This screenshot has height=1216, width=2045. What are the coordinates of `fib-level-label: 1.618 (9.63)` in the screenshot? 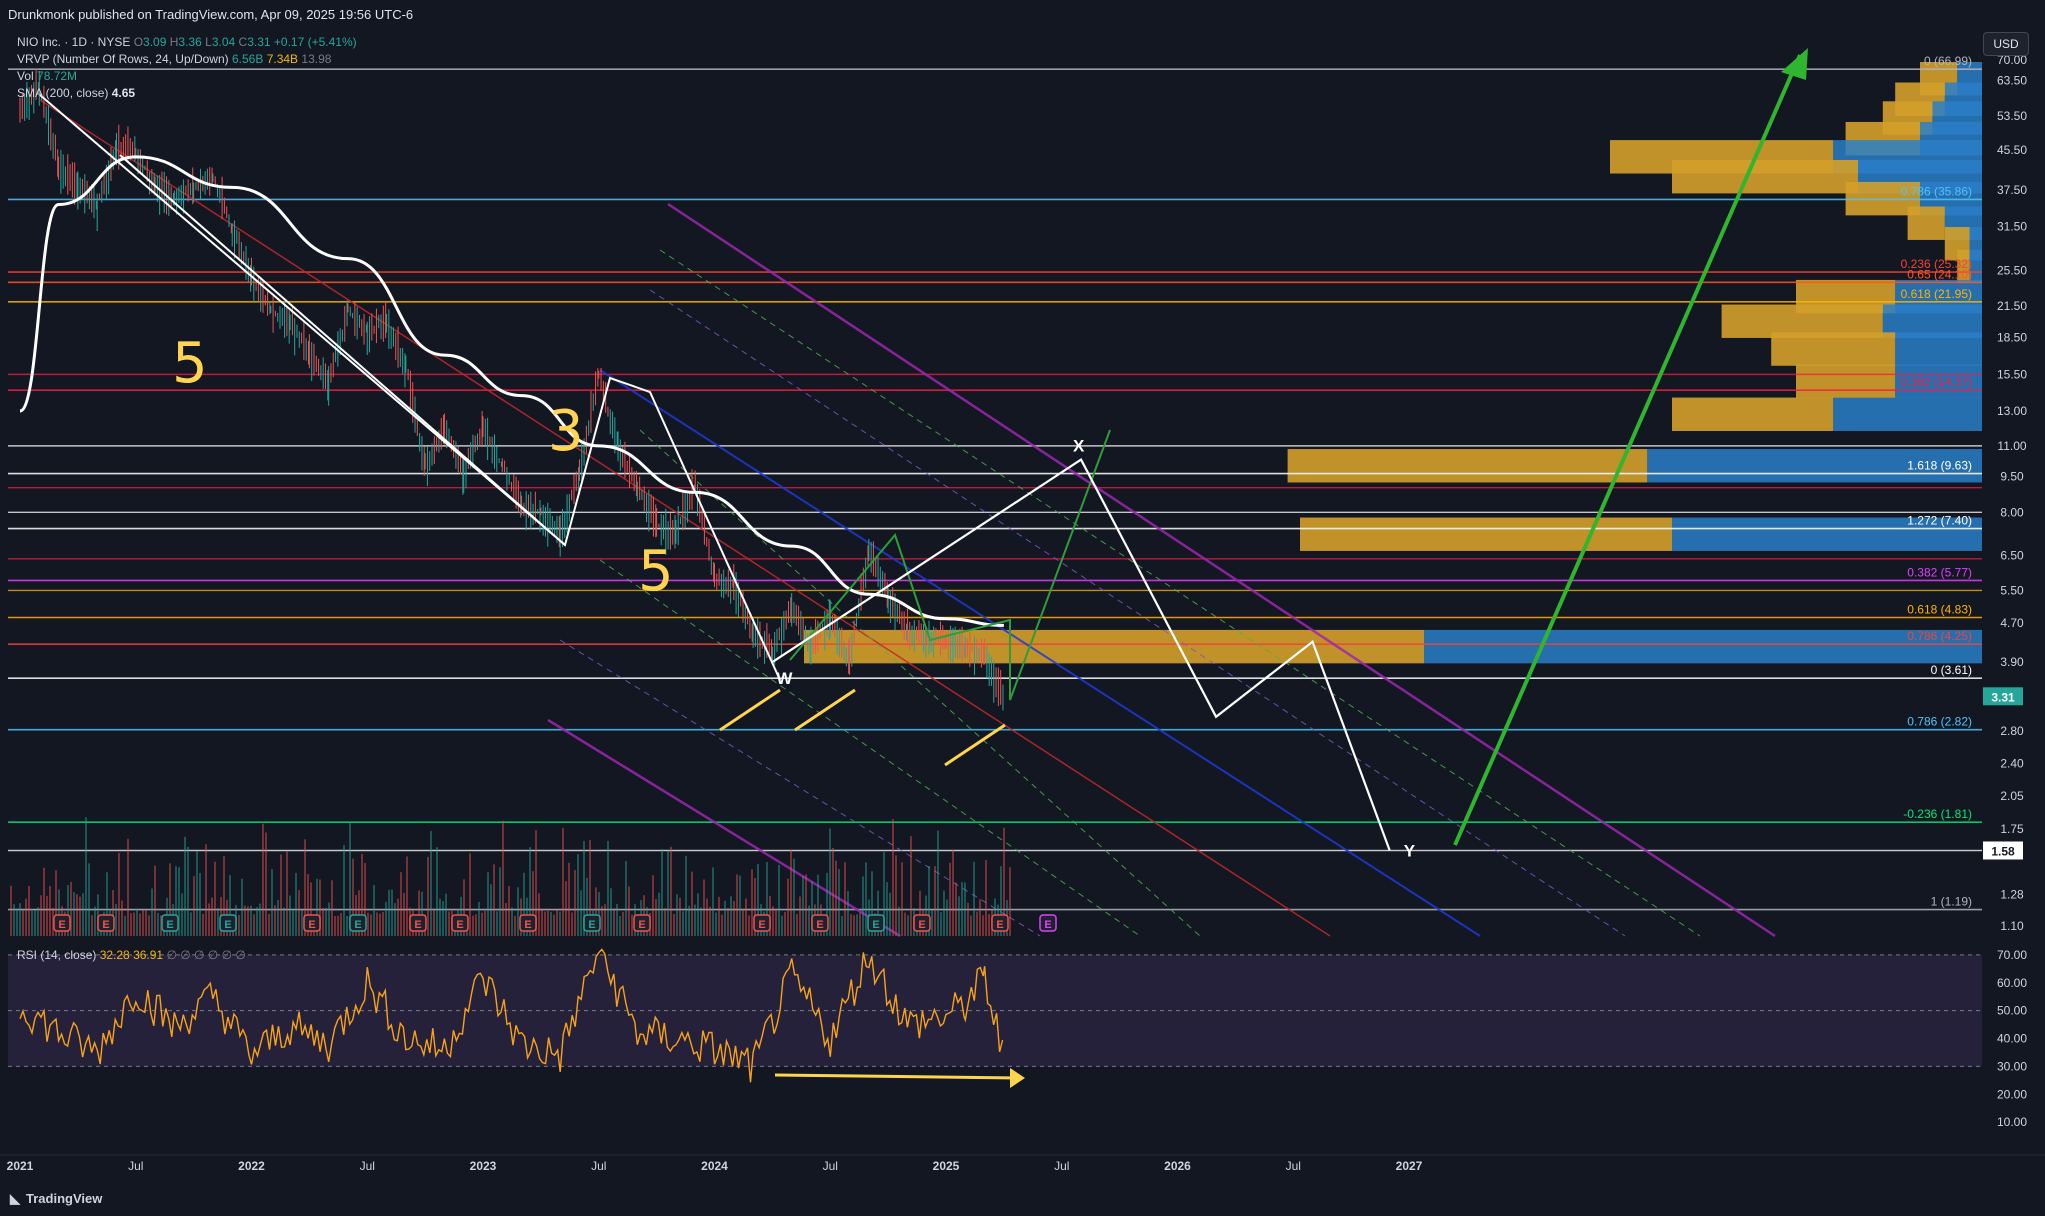 It's located at (1939, 466).